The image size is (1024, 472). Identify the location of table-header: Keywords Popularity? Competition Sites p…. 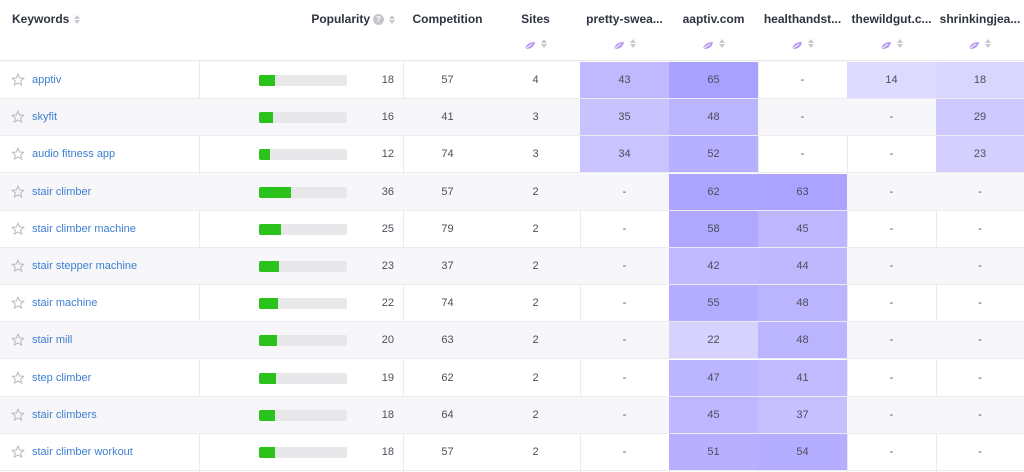
(512, 30).